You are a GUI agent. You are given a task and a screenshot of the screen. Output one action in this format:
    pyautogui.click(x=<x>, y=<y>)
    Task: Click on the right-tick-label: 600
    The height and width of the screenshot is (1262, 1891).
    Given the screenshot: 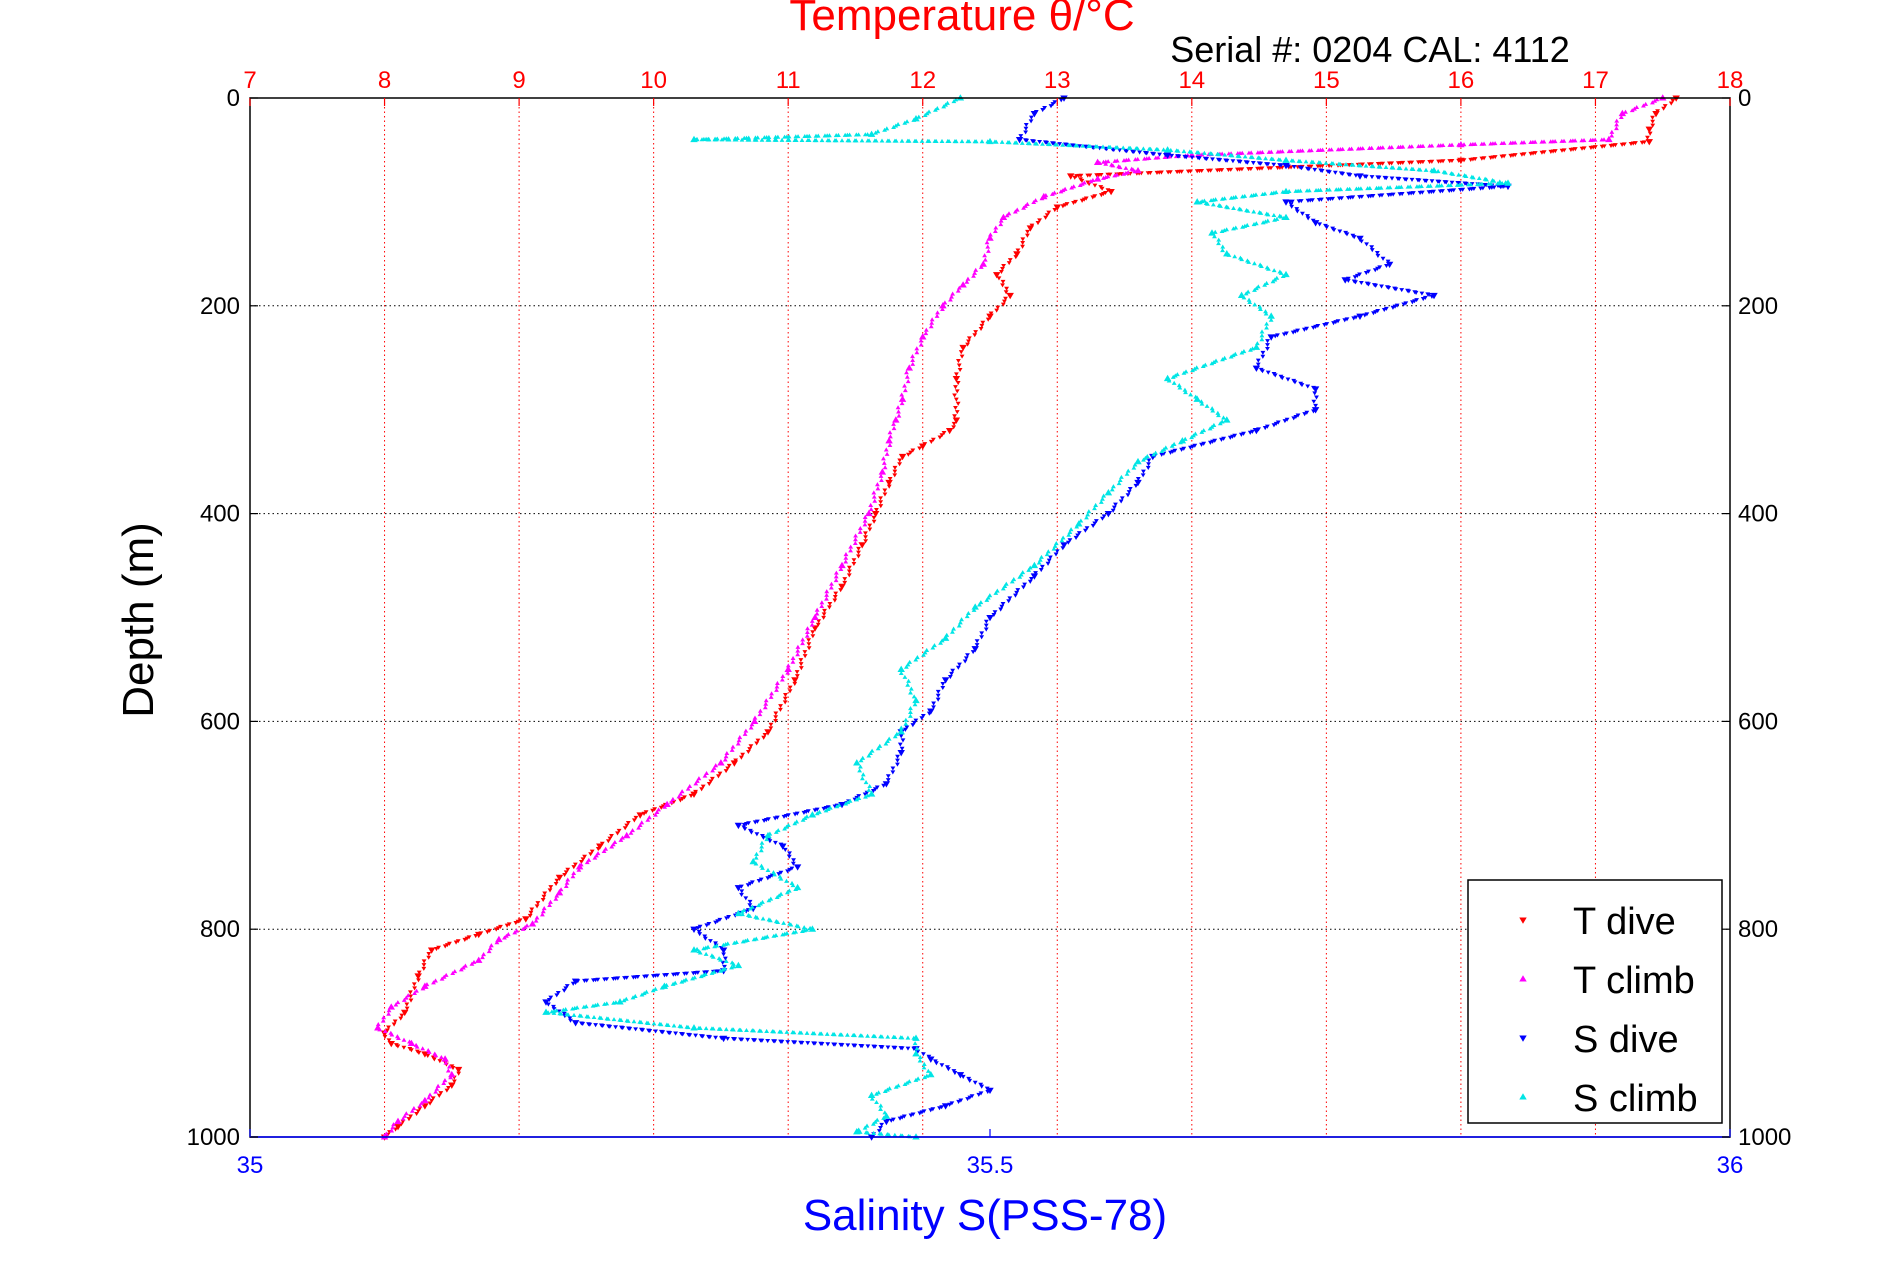 What is the action you would take?
    pyautogui.click(x=1758, y=721)
    